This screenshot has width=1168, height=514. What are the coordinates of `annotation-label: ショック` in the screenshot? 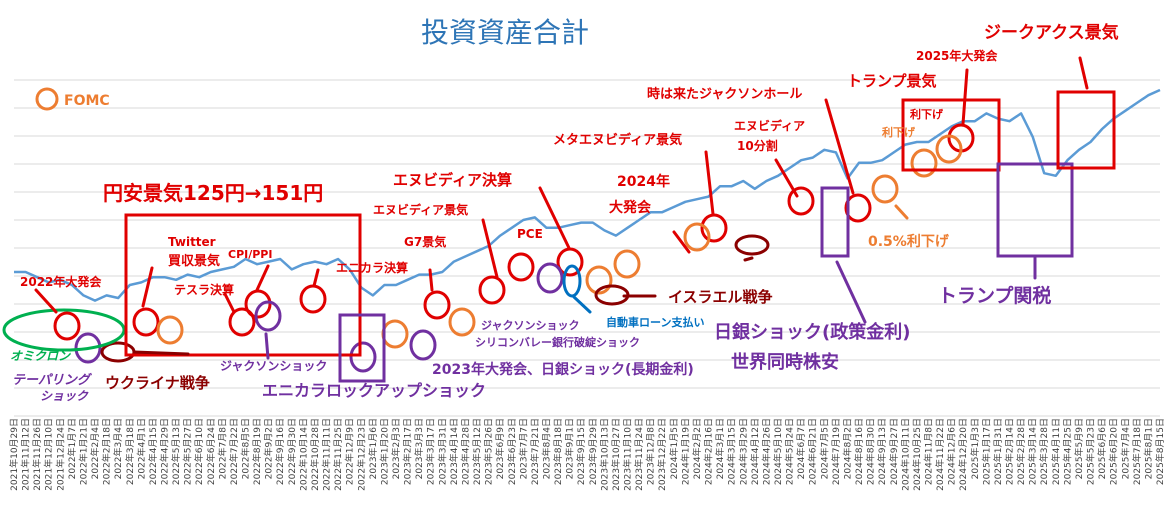 It's located at (64, 396).